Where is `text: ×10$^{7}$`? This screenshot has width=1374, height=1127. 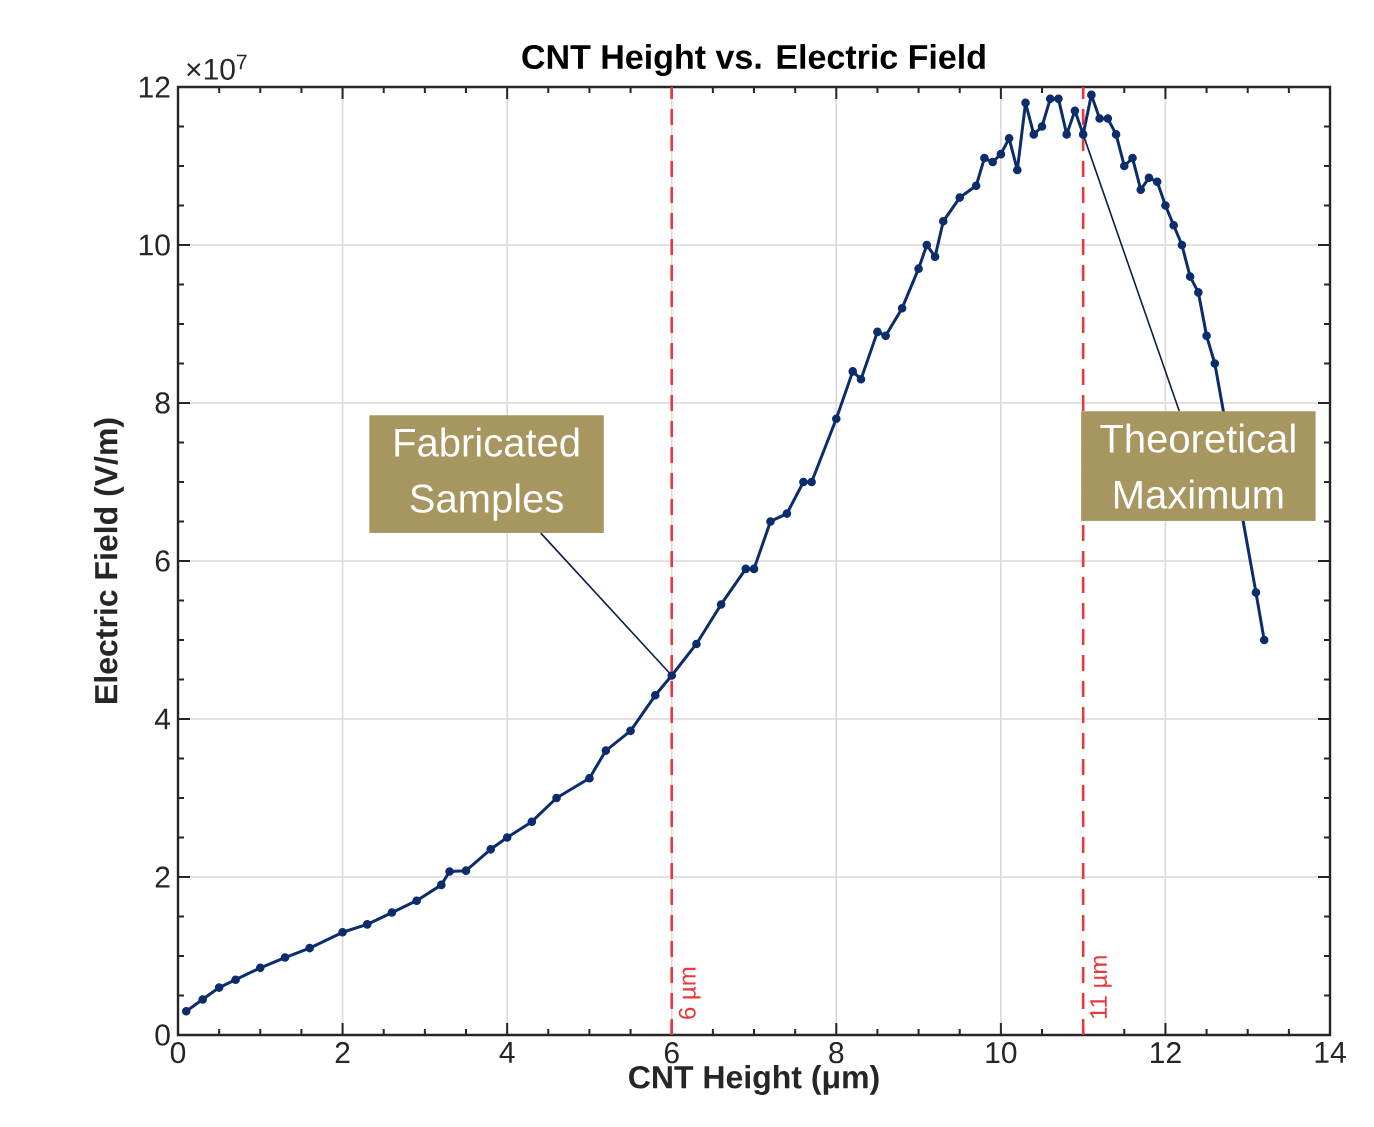 text: ×10$^{7}$ is located at coordinates (217, 67).